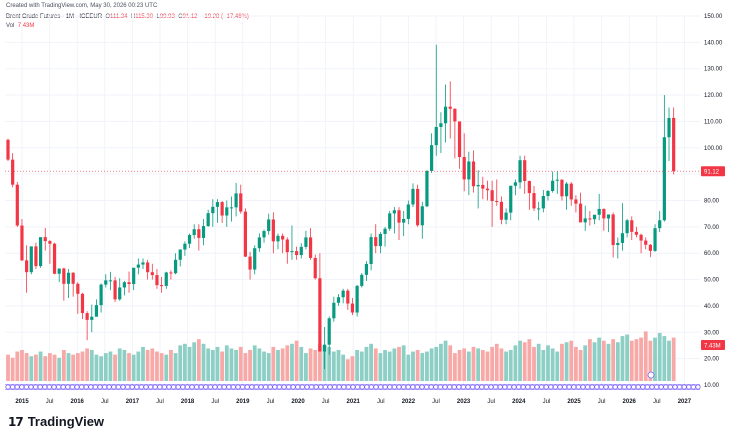  Describe the element at coordinates (78, 402) in the screenshot. I see `x-tick-label: 2016` at that location.